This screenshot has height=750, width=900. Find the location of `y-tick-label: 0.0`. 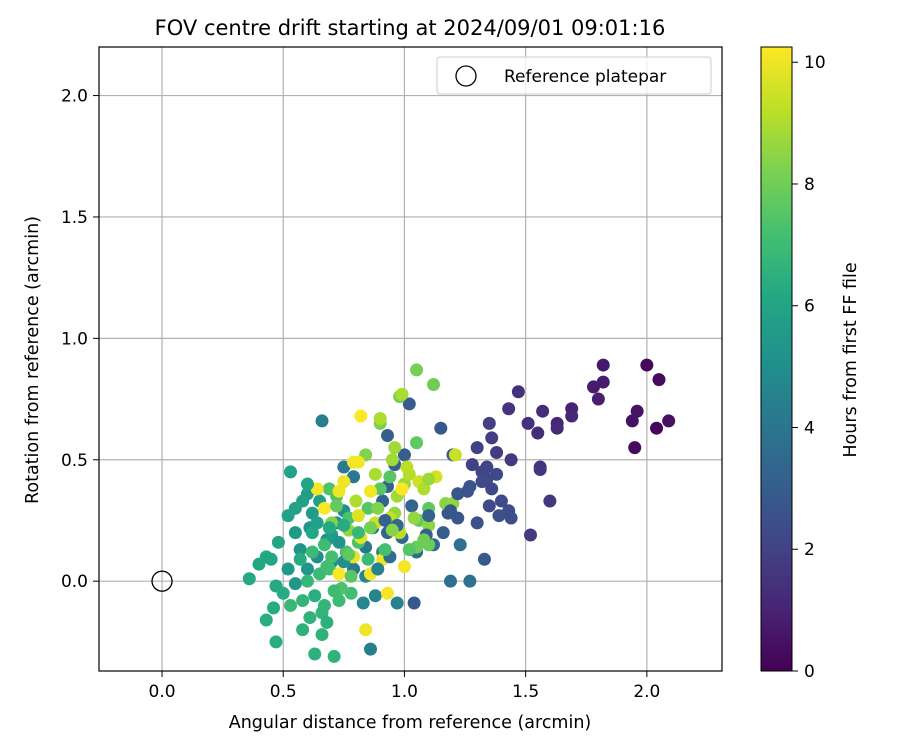

y-tick-label: 0.0 is located at coordinates (74, 582).